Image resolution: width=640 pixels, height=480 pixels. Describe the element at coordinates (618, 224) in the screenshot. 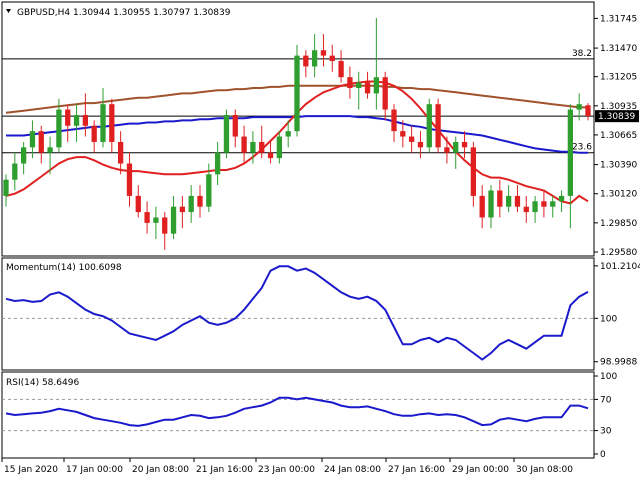

I see `price-tick-label: 1.29850` at that location.